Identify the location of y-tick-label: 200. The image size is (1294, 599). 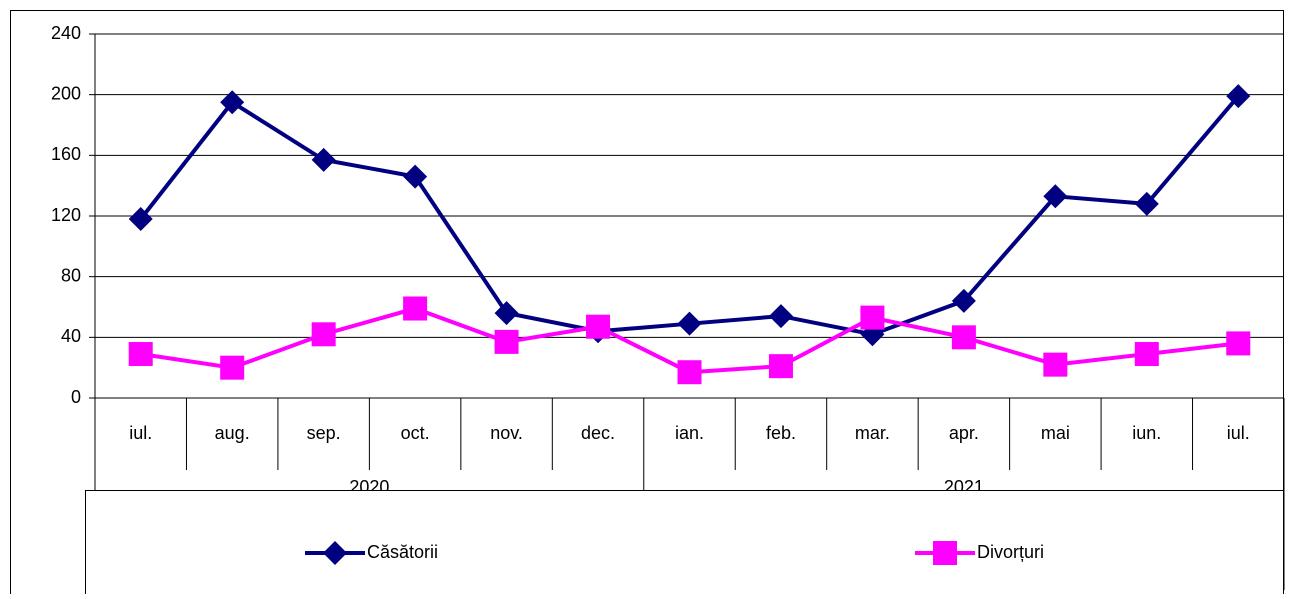
(66, 93).